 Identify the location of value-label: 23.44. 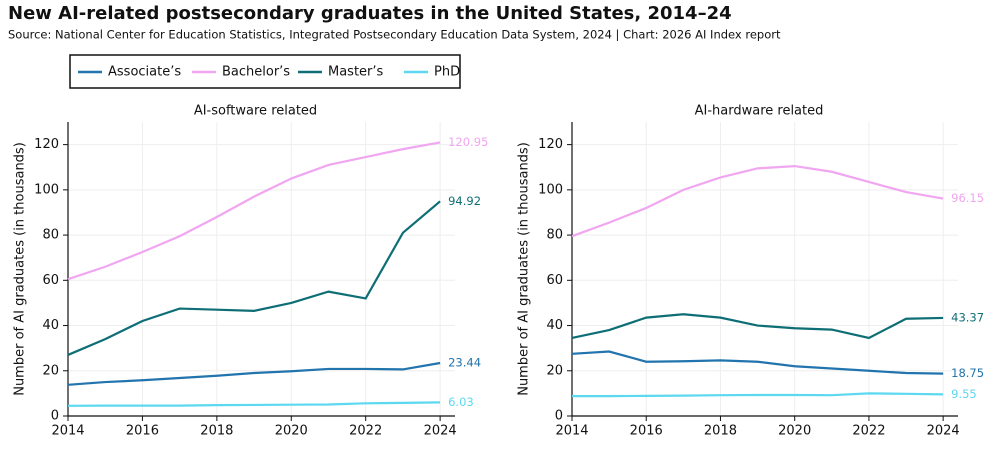
(464, 362).